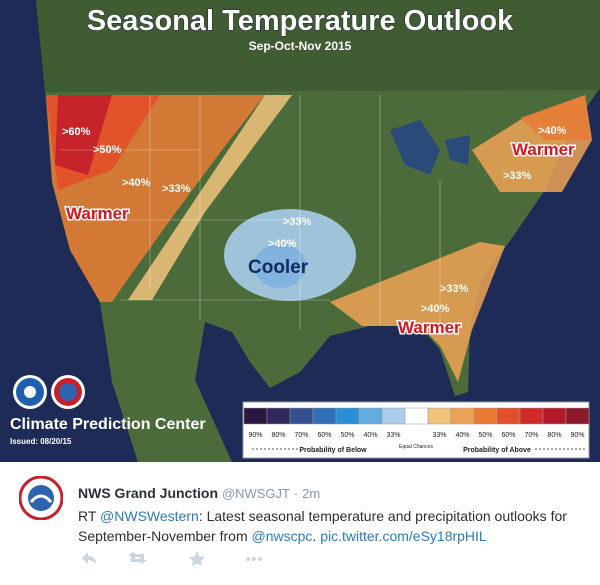 The image size is (600, 585). Describe the element at coordinates (300, 21) in the screenshot. I see `map-title: Seasonal Temperature Outlook` at that location.